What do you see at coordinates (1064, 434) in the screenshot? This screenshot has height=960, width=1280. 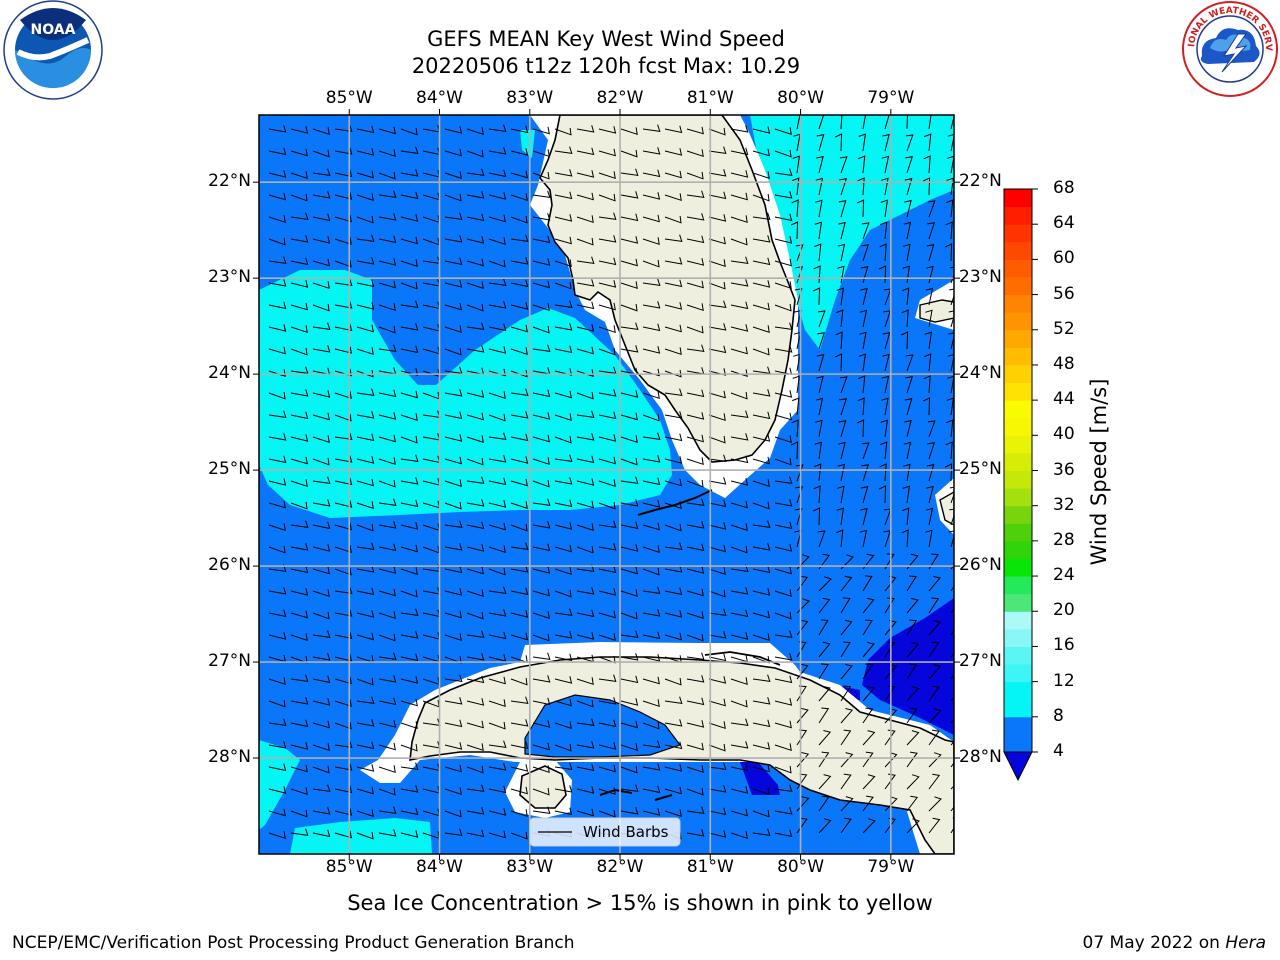 I see `colorbar-tick-label: 40` at bounding box center [1064, 434].